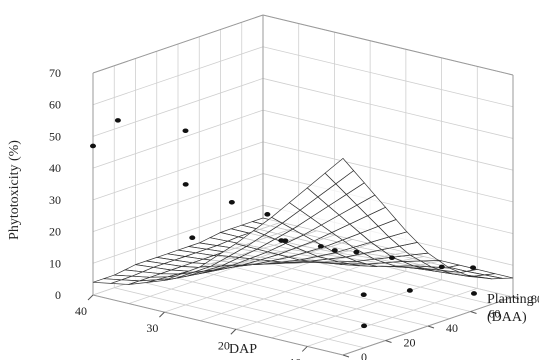  I want to click on y-axis-label: Planting (DAA), so click(510, 308).